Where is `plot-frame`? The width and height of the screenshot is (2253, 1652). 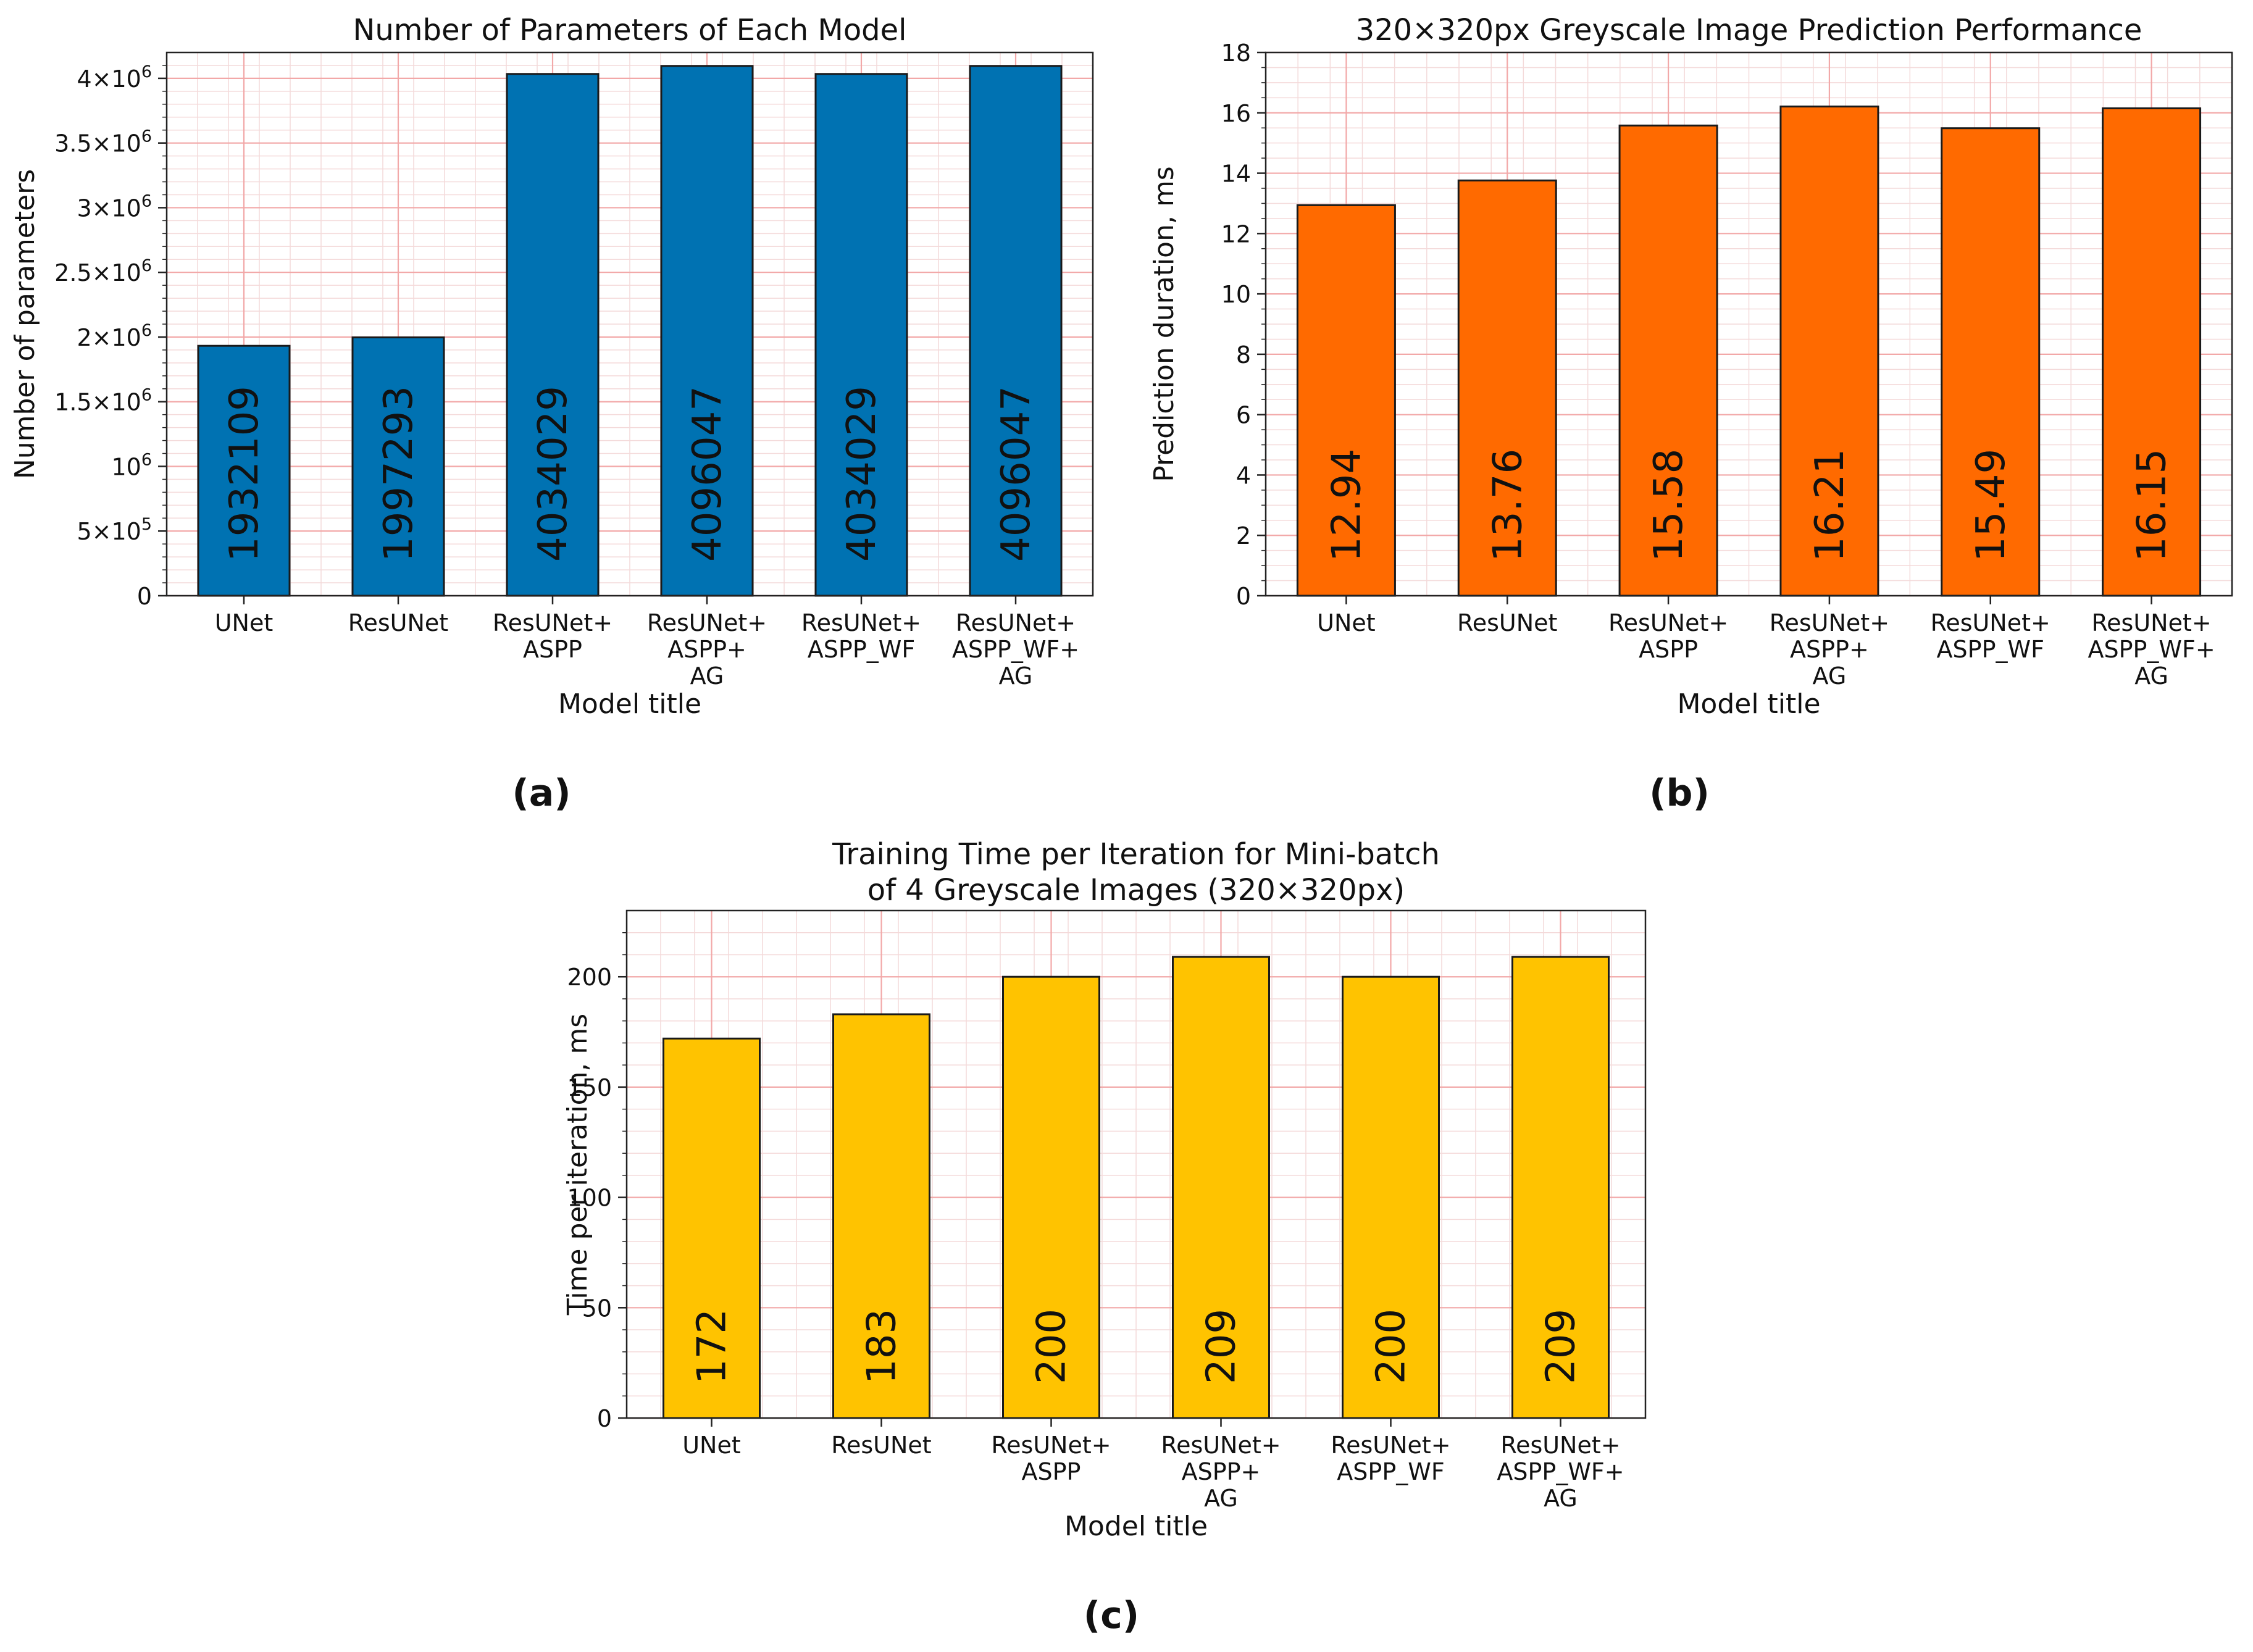 plot-frame is located at coordinates (1136, 1164).